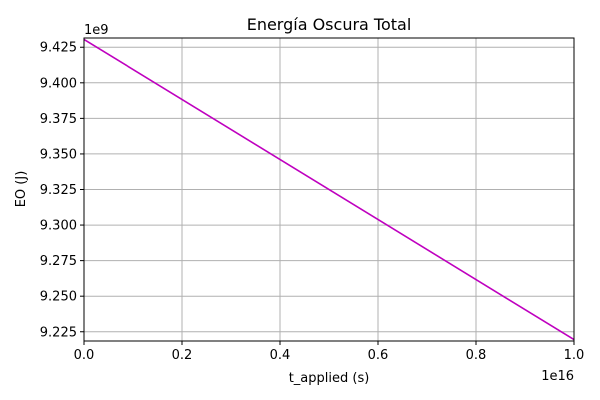 The width and height of the screenshot is (600, 400). I want to click on y-tick-label: 9.300, so click(58, 226).